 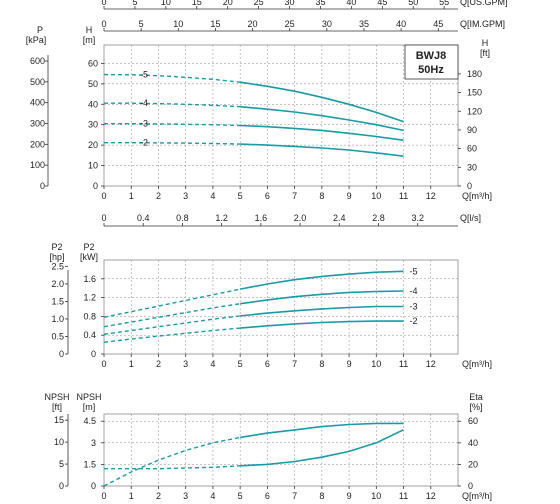 I want to click on npsh-plot-frame, so click(x=281, y=450).